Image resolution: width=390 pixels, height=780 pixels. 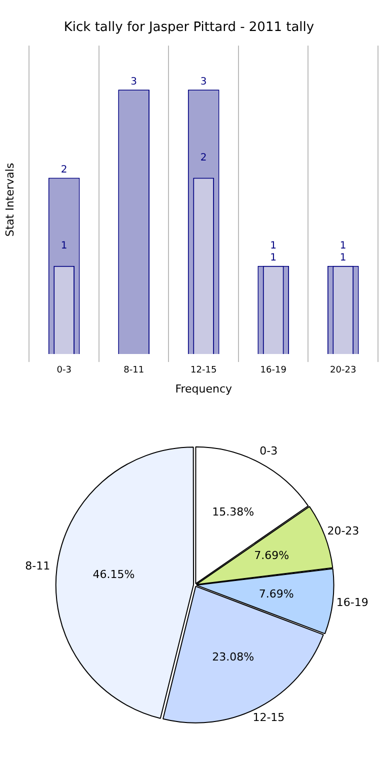 What do you see at coordinates (233, 657) in the screenshot?
I see `data-label: 23.08%` at bounding box center [233, 657].